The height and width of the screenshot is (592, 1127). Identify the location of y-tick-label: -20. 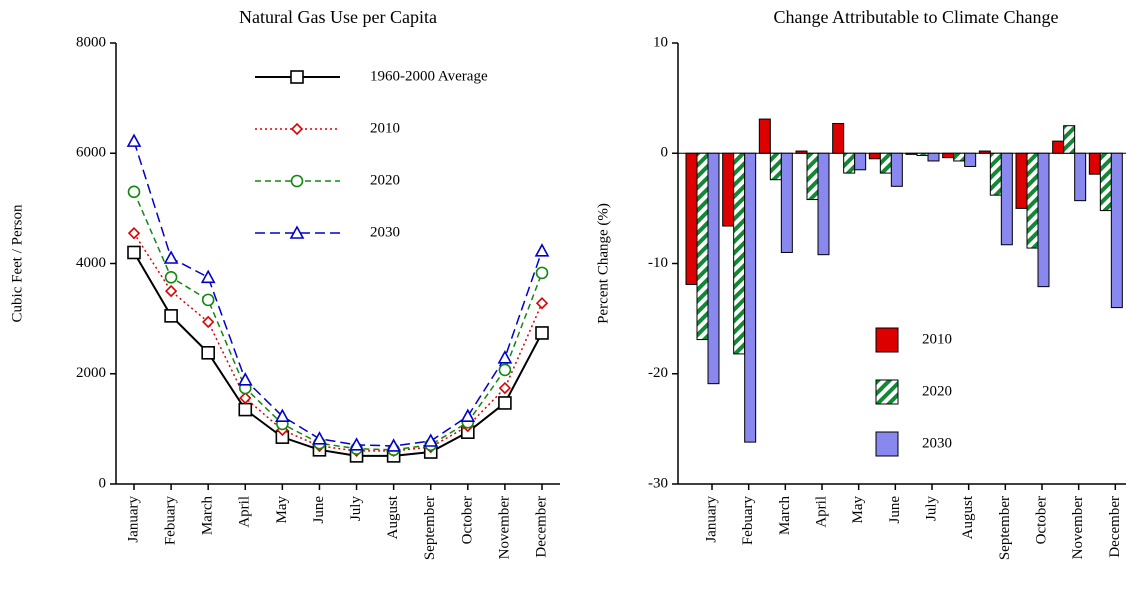
(658, 373).